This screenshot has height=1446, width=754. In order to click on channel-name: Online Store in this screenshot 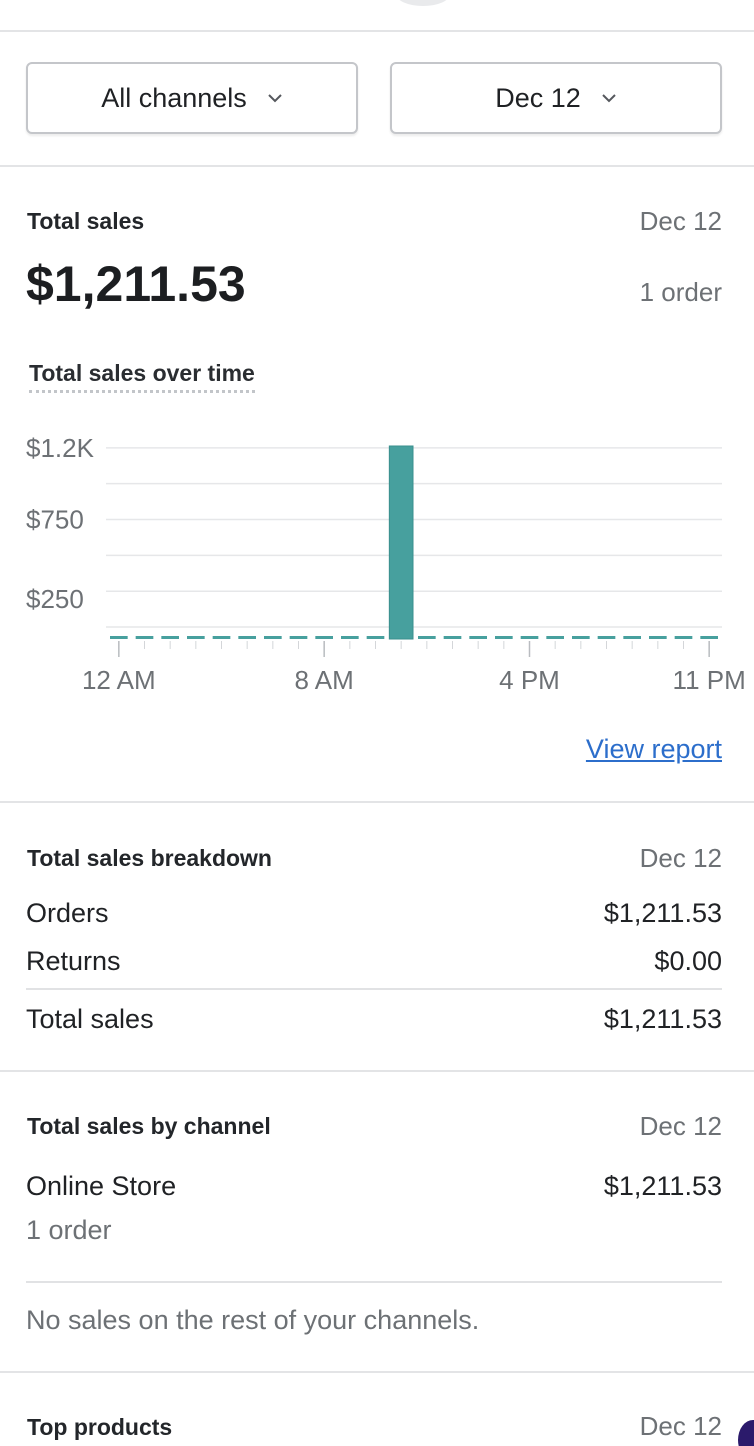, I will do `click(101, 1186)`.